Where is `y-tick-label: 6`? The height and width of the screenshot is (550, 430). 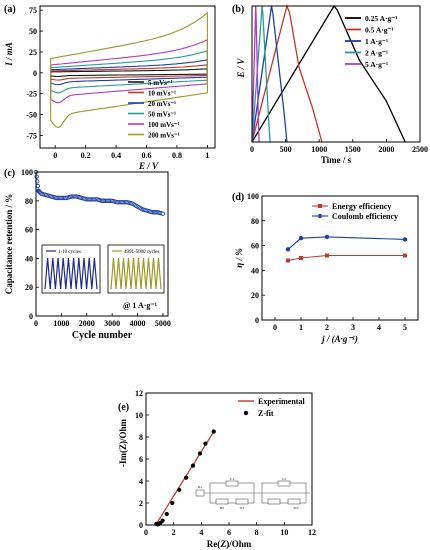
y-tick-label: 6 is located at coordinates (141, 459).